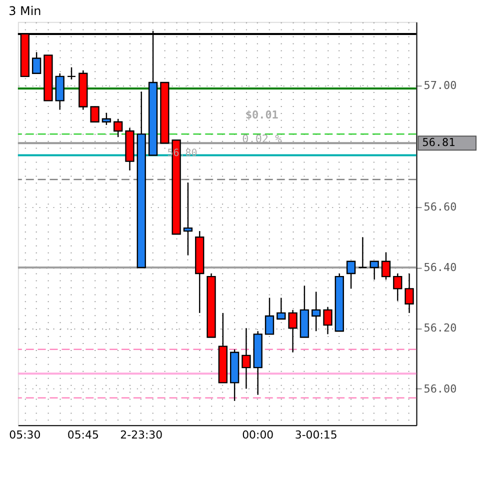  Describe the element at coordinates (141, 435) in the screenshot. I see `x-tick-label: 2-23:30` at that location.